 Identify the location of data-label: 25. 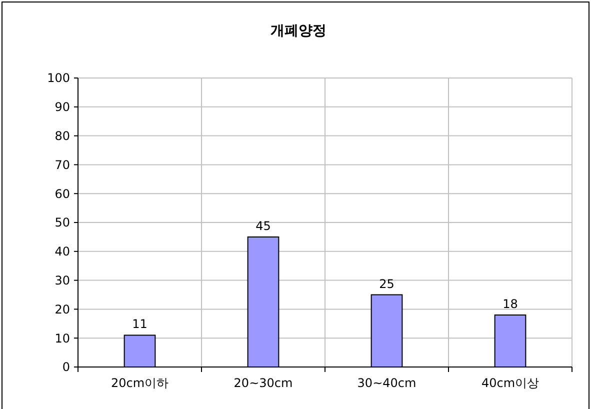
(386, 283).